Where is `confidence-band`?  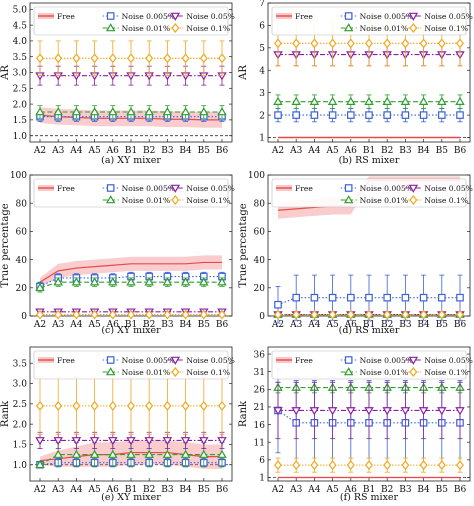 confidence-band is located at coordinates (131, 271).